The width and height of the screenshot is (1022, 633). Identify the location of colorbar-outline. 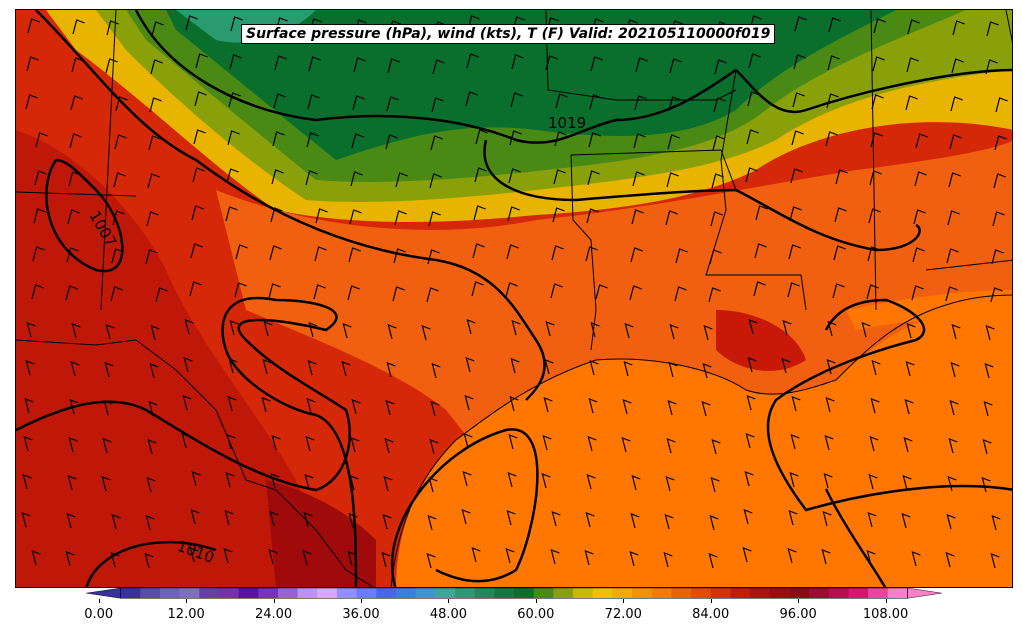
(514, 593).